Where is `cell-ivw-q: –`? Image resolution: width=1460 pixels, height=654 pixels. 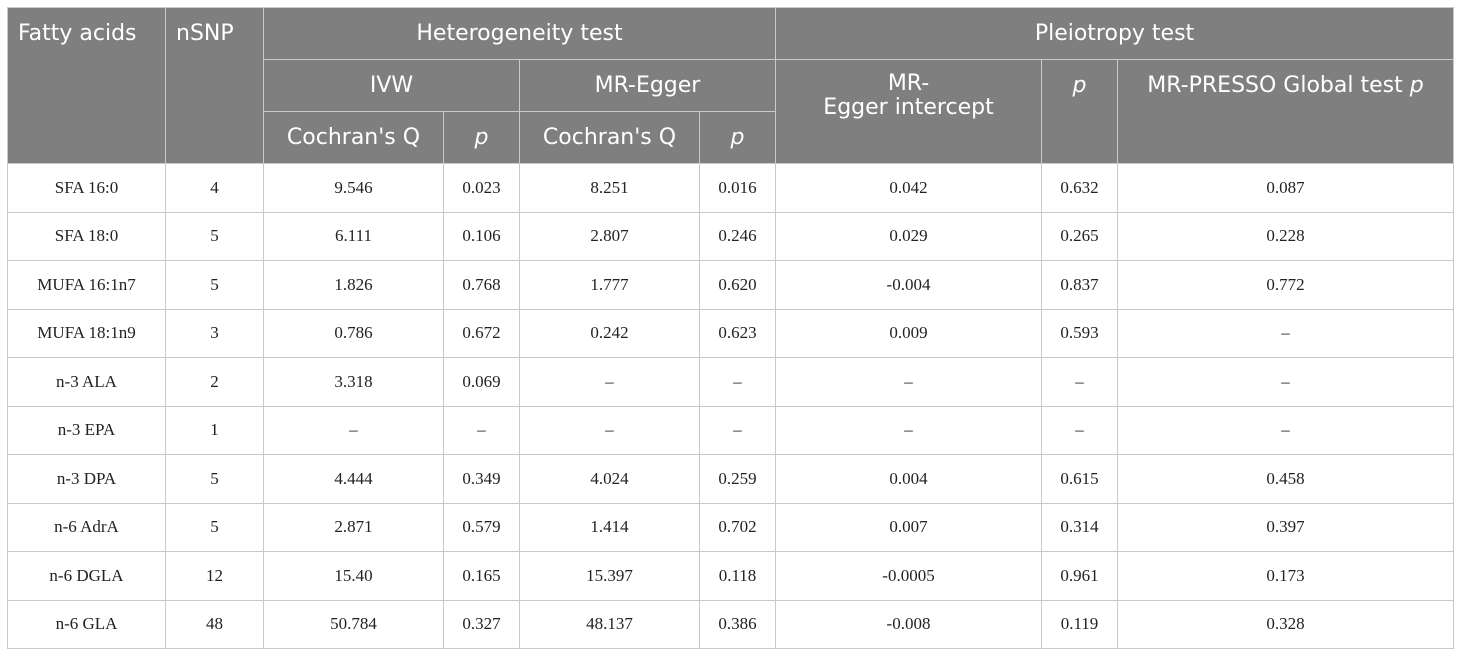
cell-ivw-q: – is located at coordinates (353, 430).